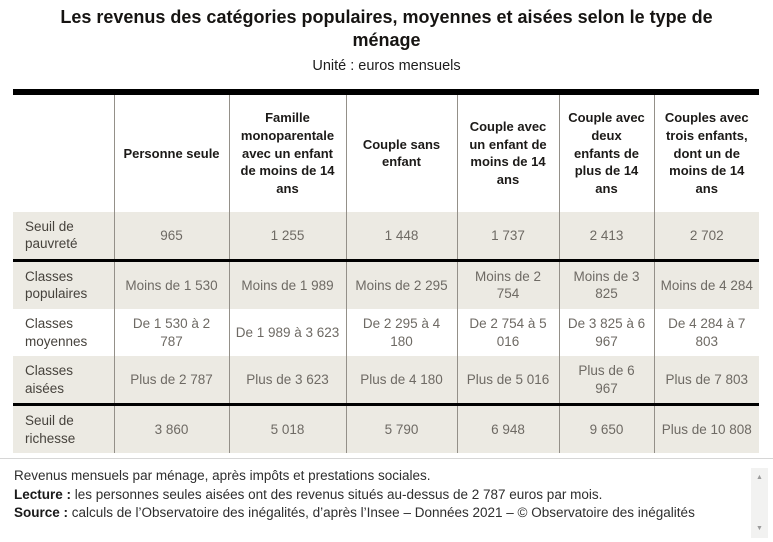 The height and width of the screenshot is (542, 773). Describe the element at coordinates (606, 429) in the screenshot. I see `value-cell: 9 650` at that location.